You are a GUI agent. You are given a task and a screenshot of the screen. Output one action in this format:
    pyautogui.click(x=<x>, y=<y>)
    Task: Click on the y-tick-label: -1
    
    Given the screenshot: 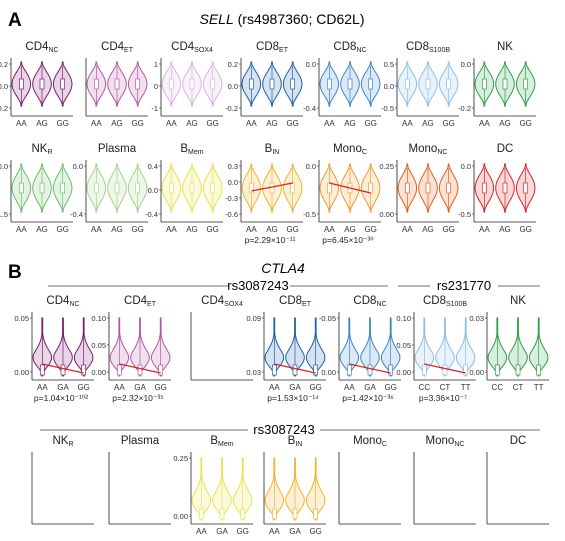 What is the action you would take?
    pyautogui.click(x=154, y=108)
    